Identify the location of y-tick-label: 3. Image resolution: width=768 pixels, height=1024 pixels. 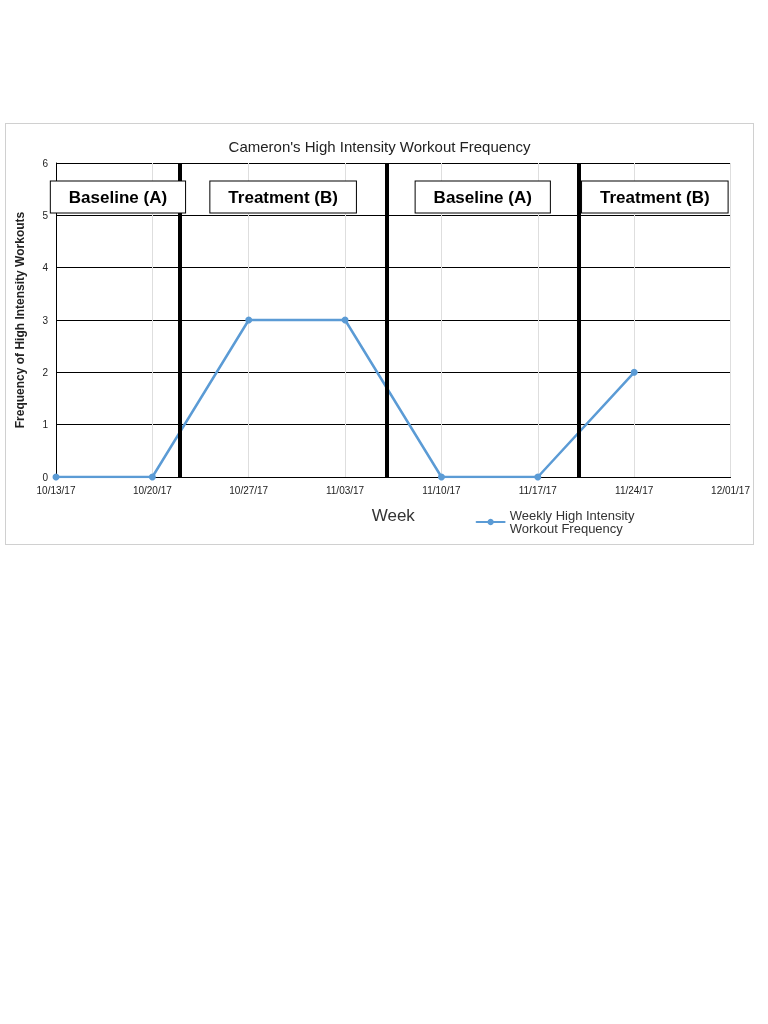
(45, 320).